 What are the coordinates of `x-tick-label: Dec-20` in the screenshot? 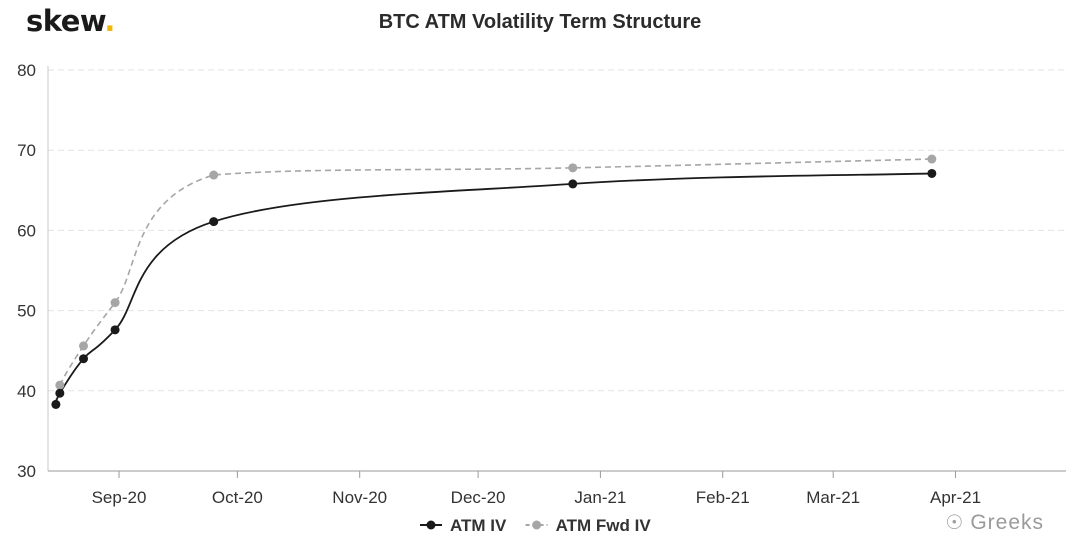 It's located at (478, 497).